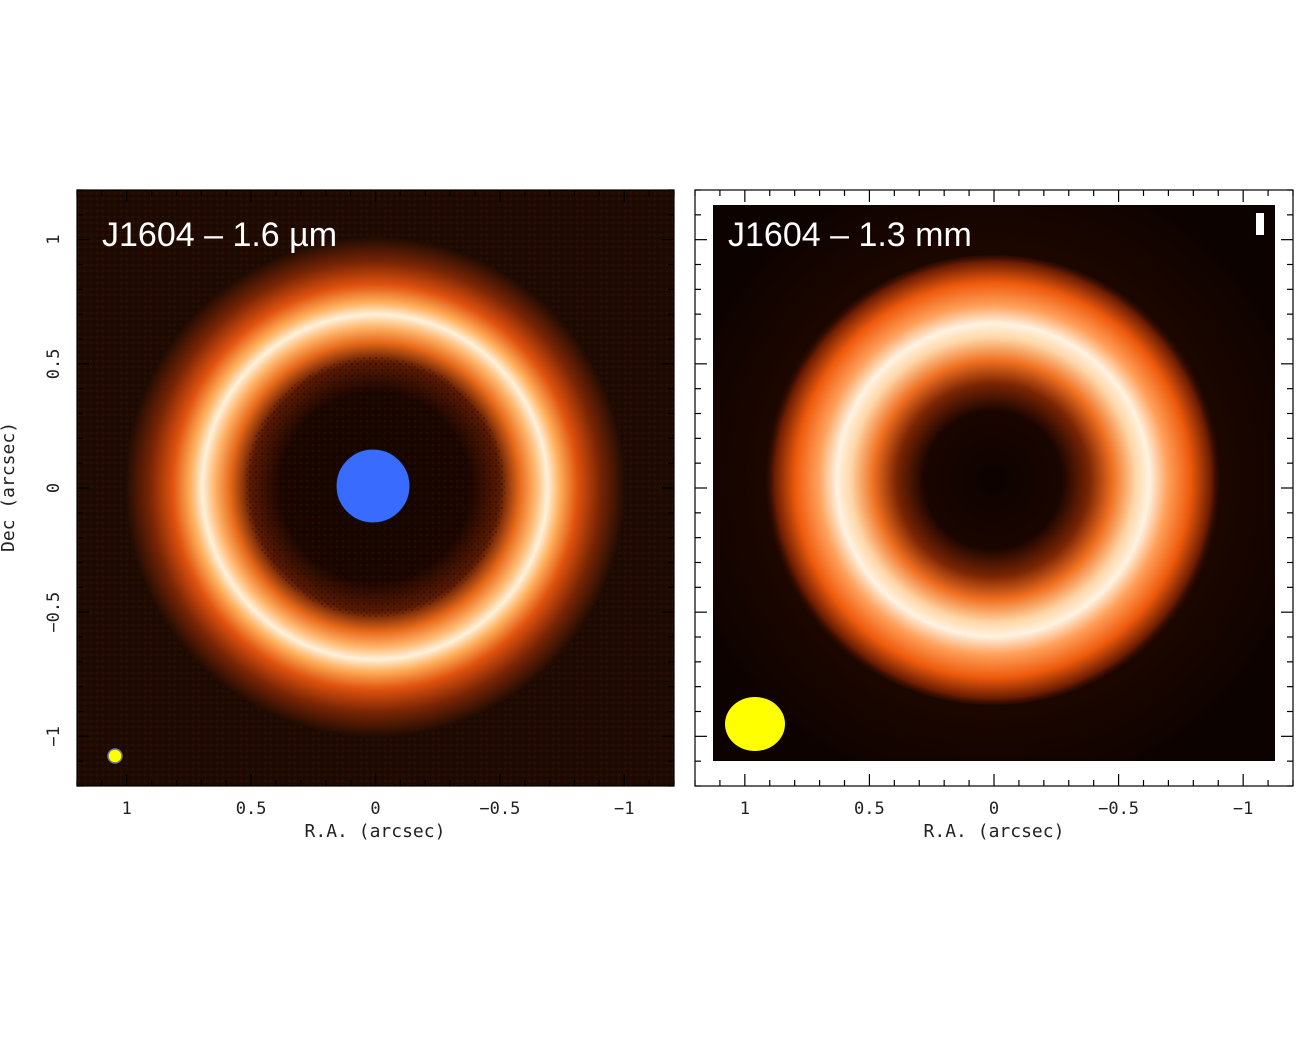 The width and height of the screenshot is (1312, 1051). What do you see at coordinates (54, 612) in the screenshot?
I see `left-ytick-label: −0.5` at bounding box center [54, 612].